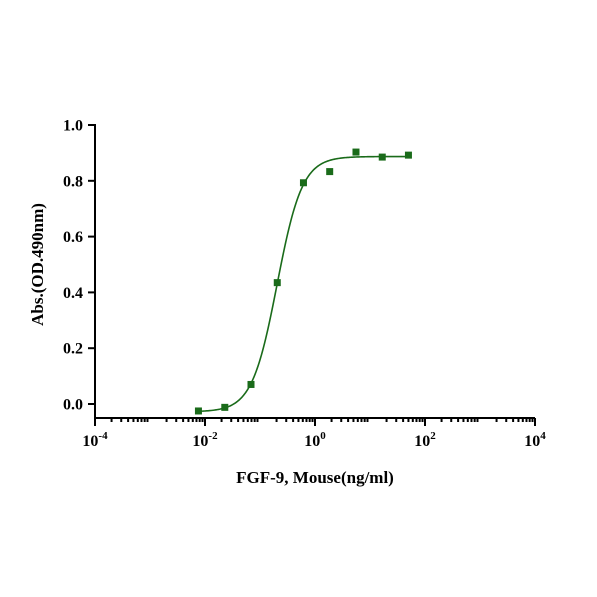 The width and height of the screenshot is (597, 597). I want to click on x-tick-label: 10⁻², so click(205, 440).